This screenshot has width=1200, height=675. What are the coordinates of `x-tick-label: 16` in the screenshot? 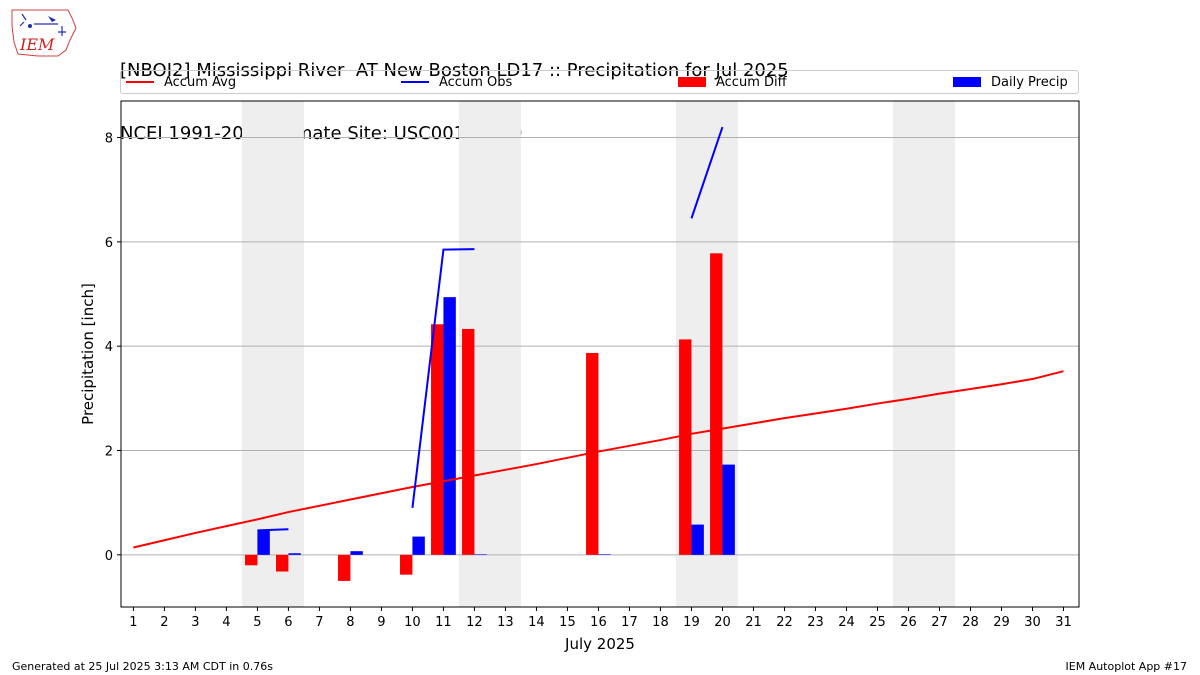 It's located at (598, 622).